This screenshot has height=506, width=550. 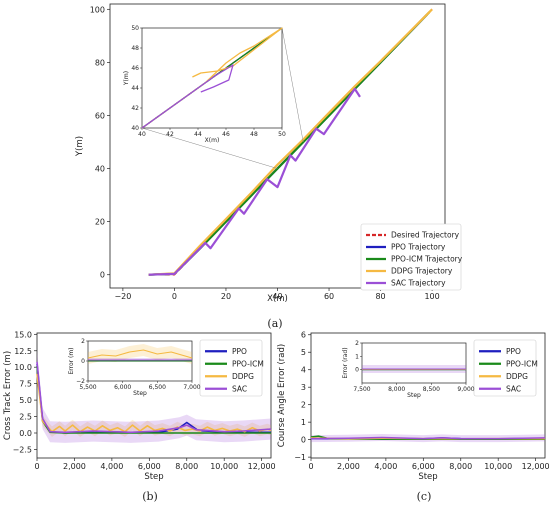 I want to click on x-tick-label: 80, so click(x=380, y=296).